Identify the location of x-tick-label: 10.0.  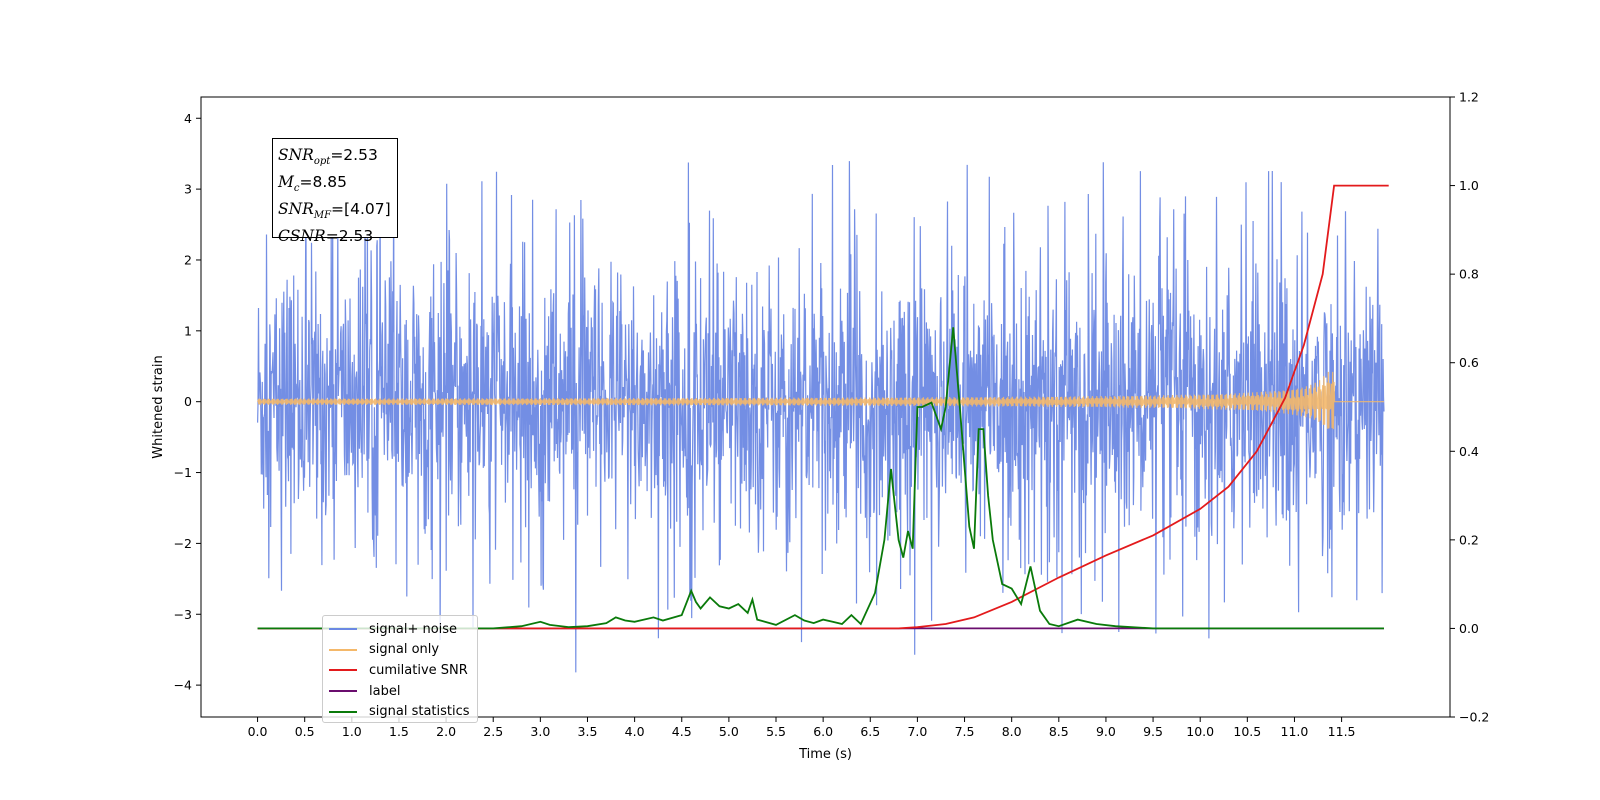
(1200, 731).